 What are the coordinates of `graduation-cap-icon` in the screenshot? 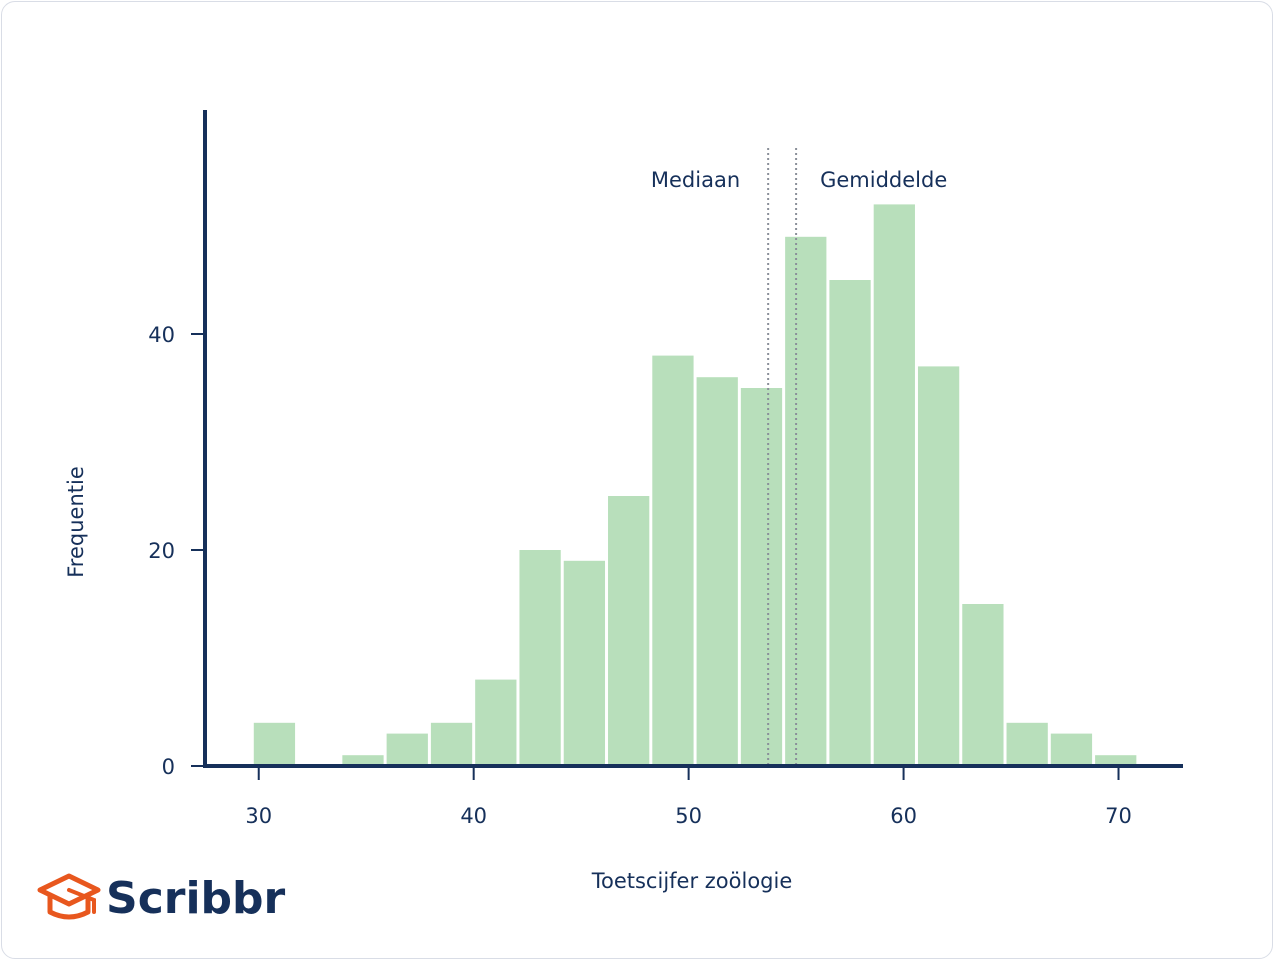 It's located at (69, 896).